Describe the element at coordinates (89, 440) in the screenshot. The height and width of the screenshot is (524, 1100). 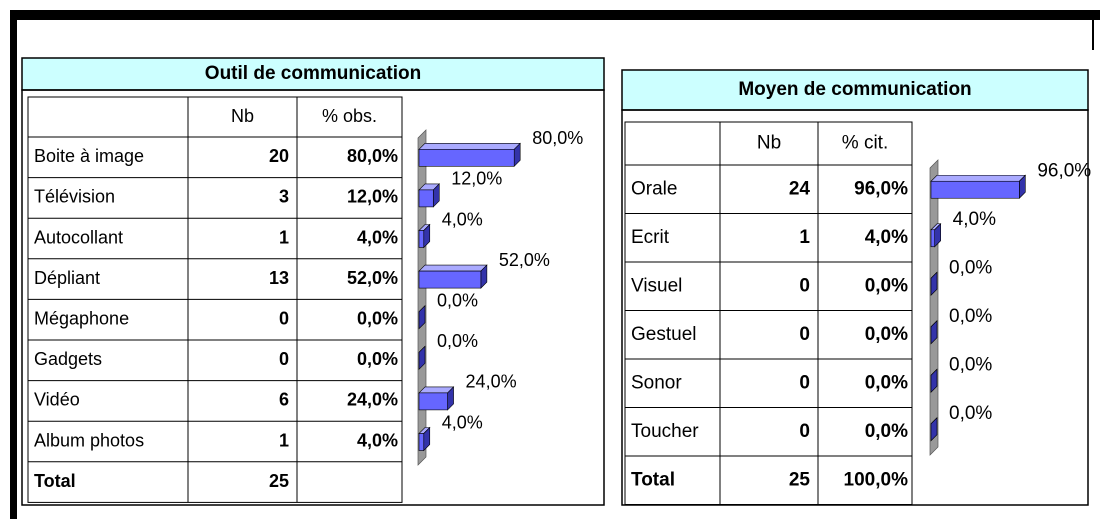
I see `row-label: Album photos` at that location.